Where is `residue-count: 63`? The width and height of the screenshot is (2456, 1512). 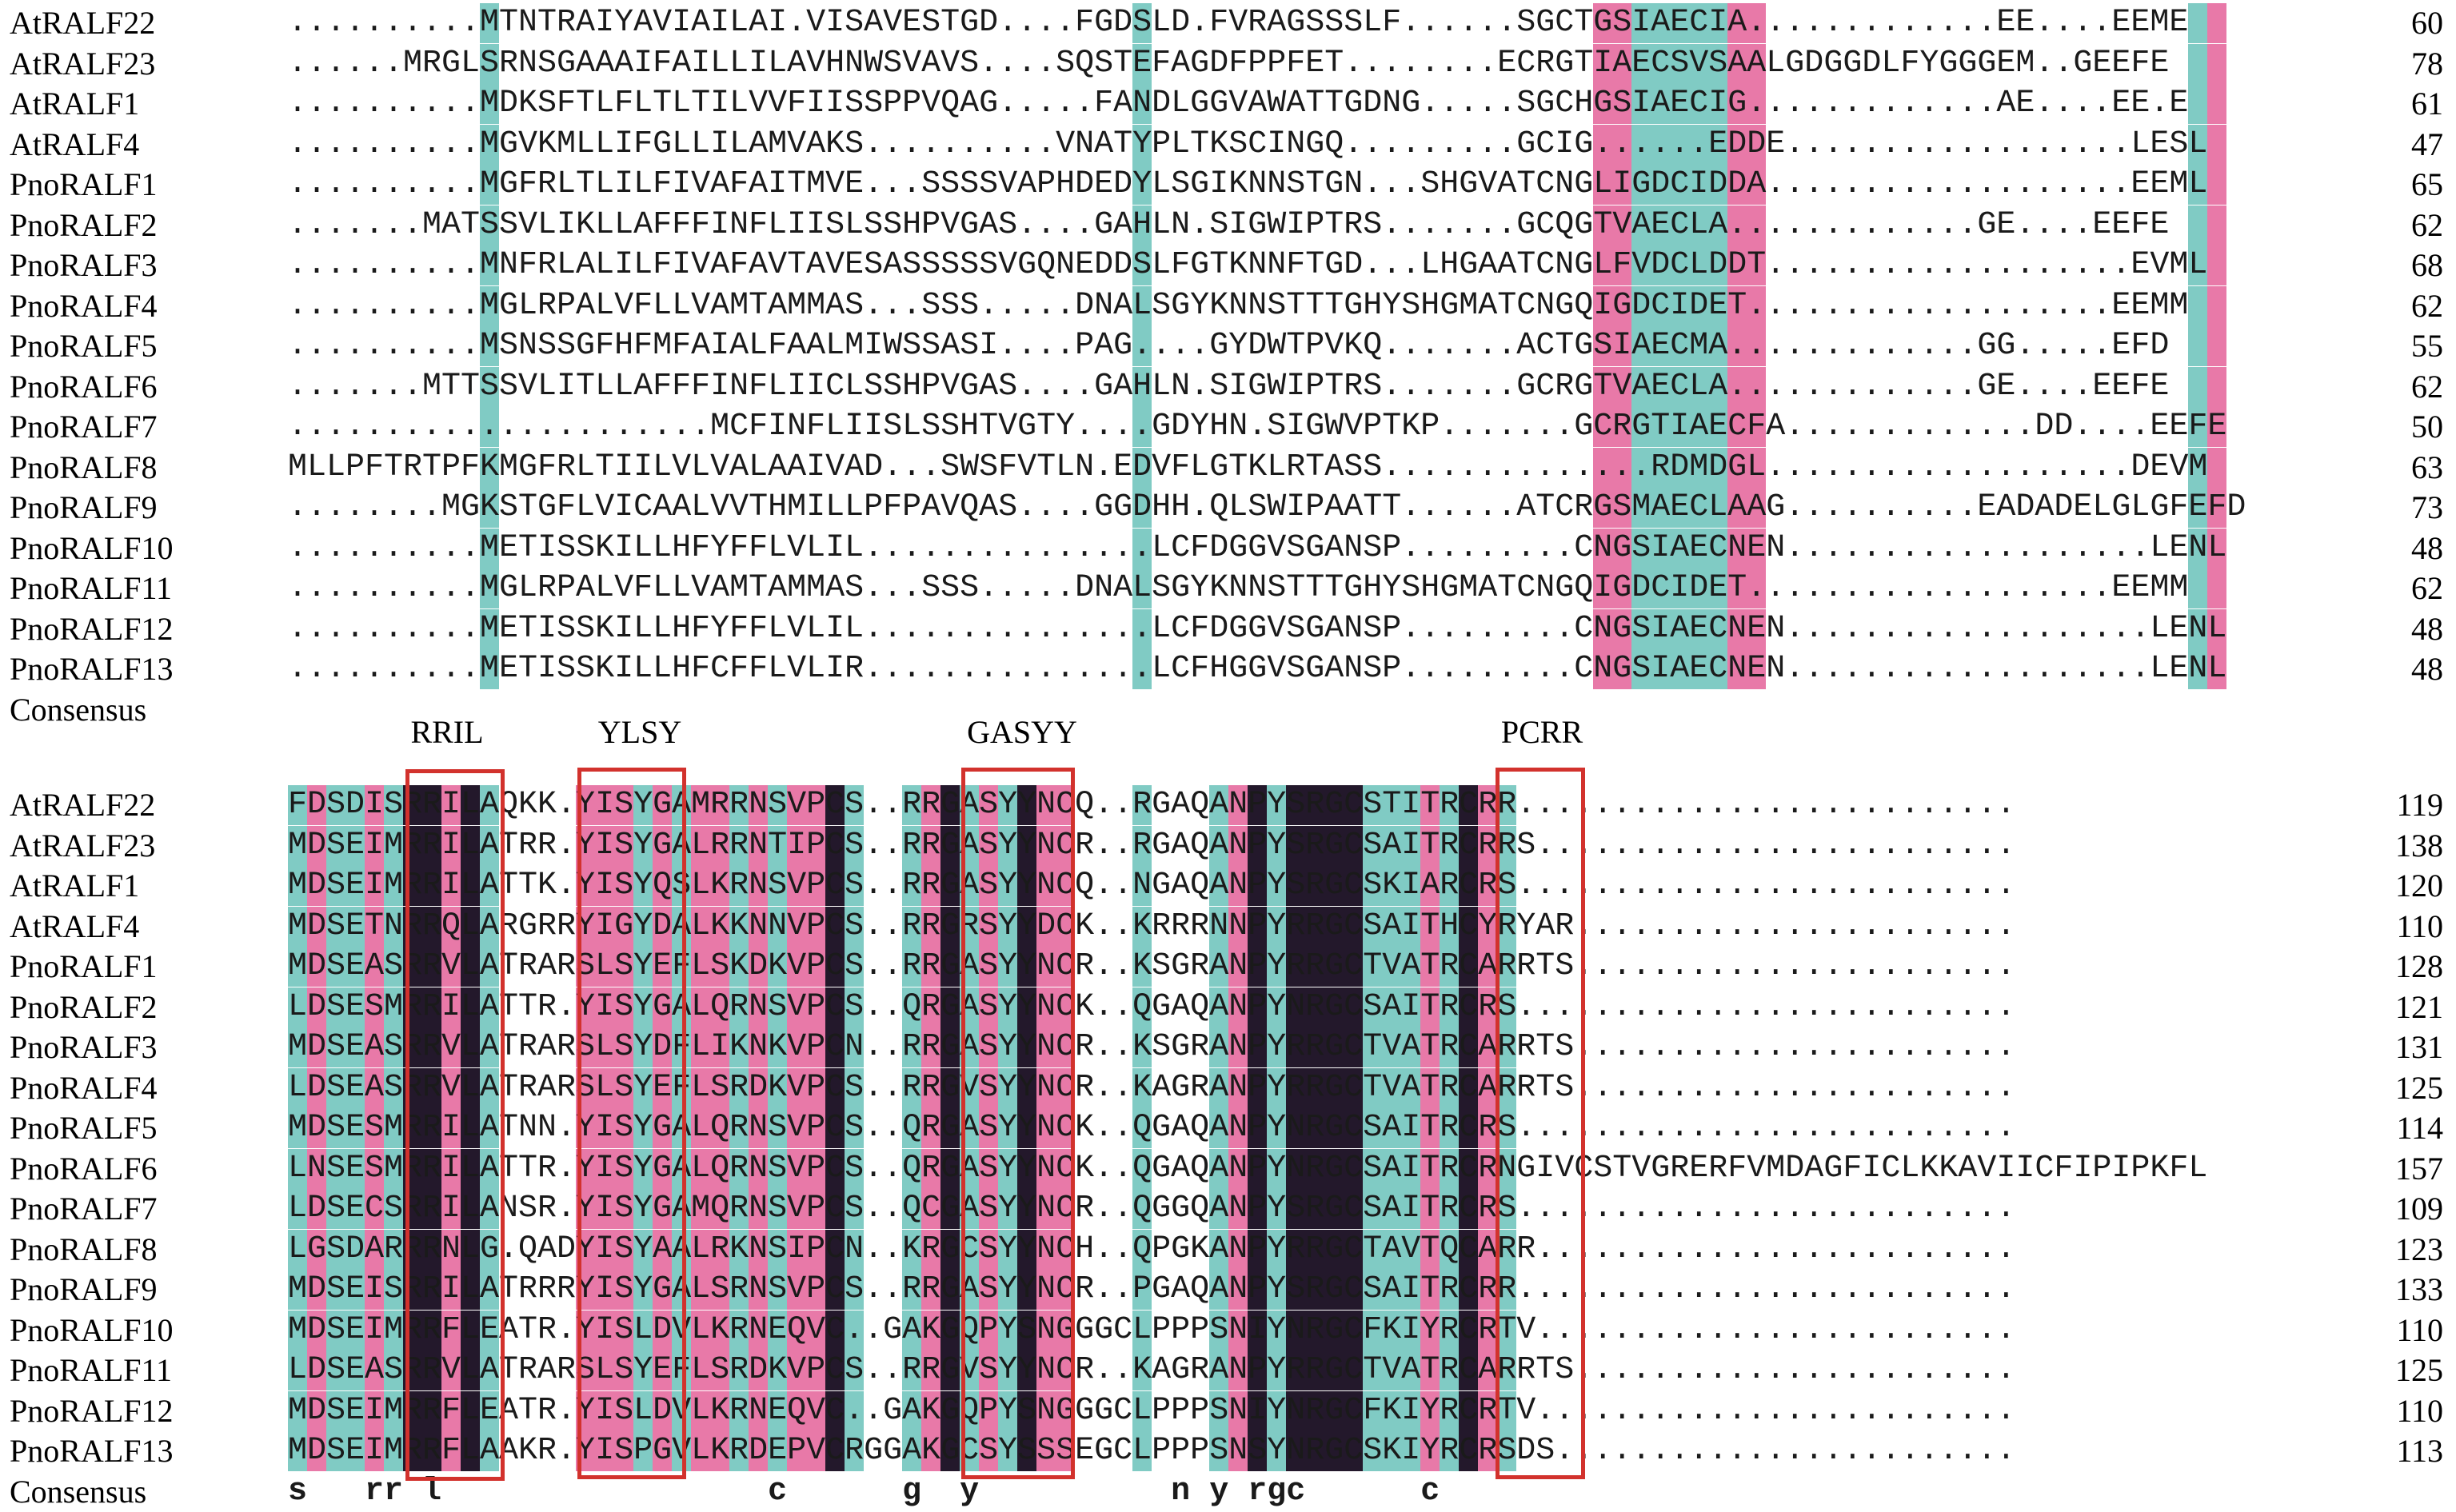 residue-count: 63 is located at coordinates (2427, 467).